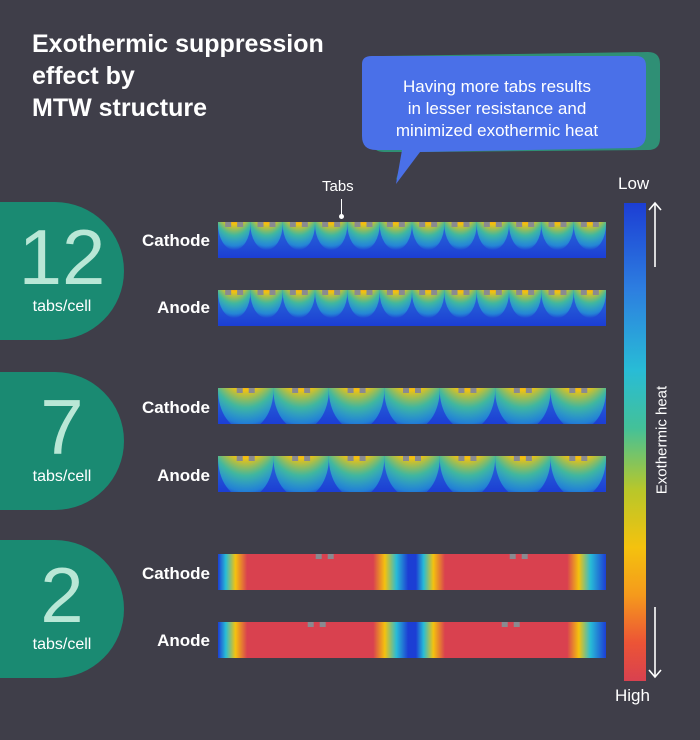 This screenshot has width=700, height=740. I want to click on callout-bubble, so click(511, 118).